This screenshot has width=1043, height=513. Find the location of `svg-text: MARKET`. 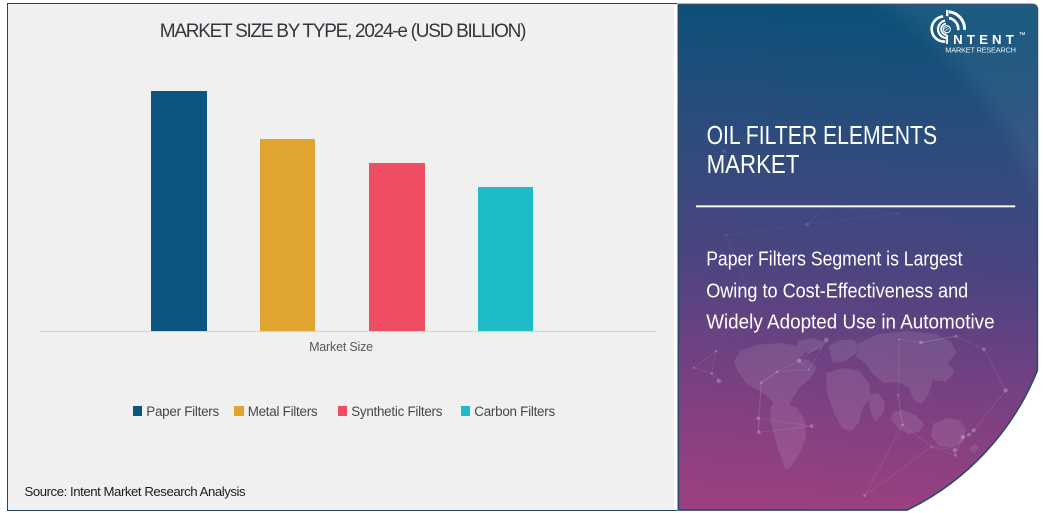

svg-text: MARKET is located at coordinates (753, 165).